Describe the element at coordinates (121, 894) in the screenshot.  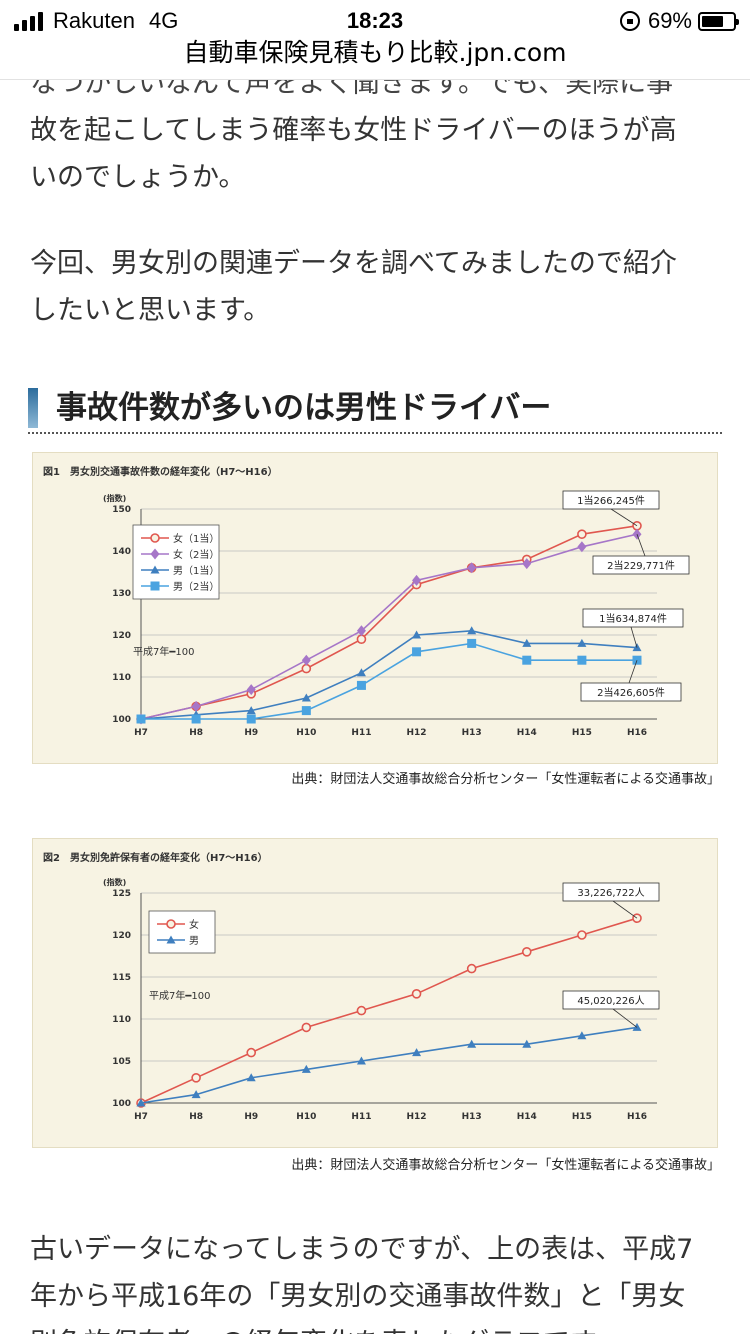
I see `y-tick-label: 125` at that location.